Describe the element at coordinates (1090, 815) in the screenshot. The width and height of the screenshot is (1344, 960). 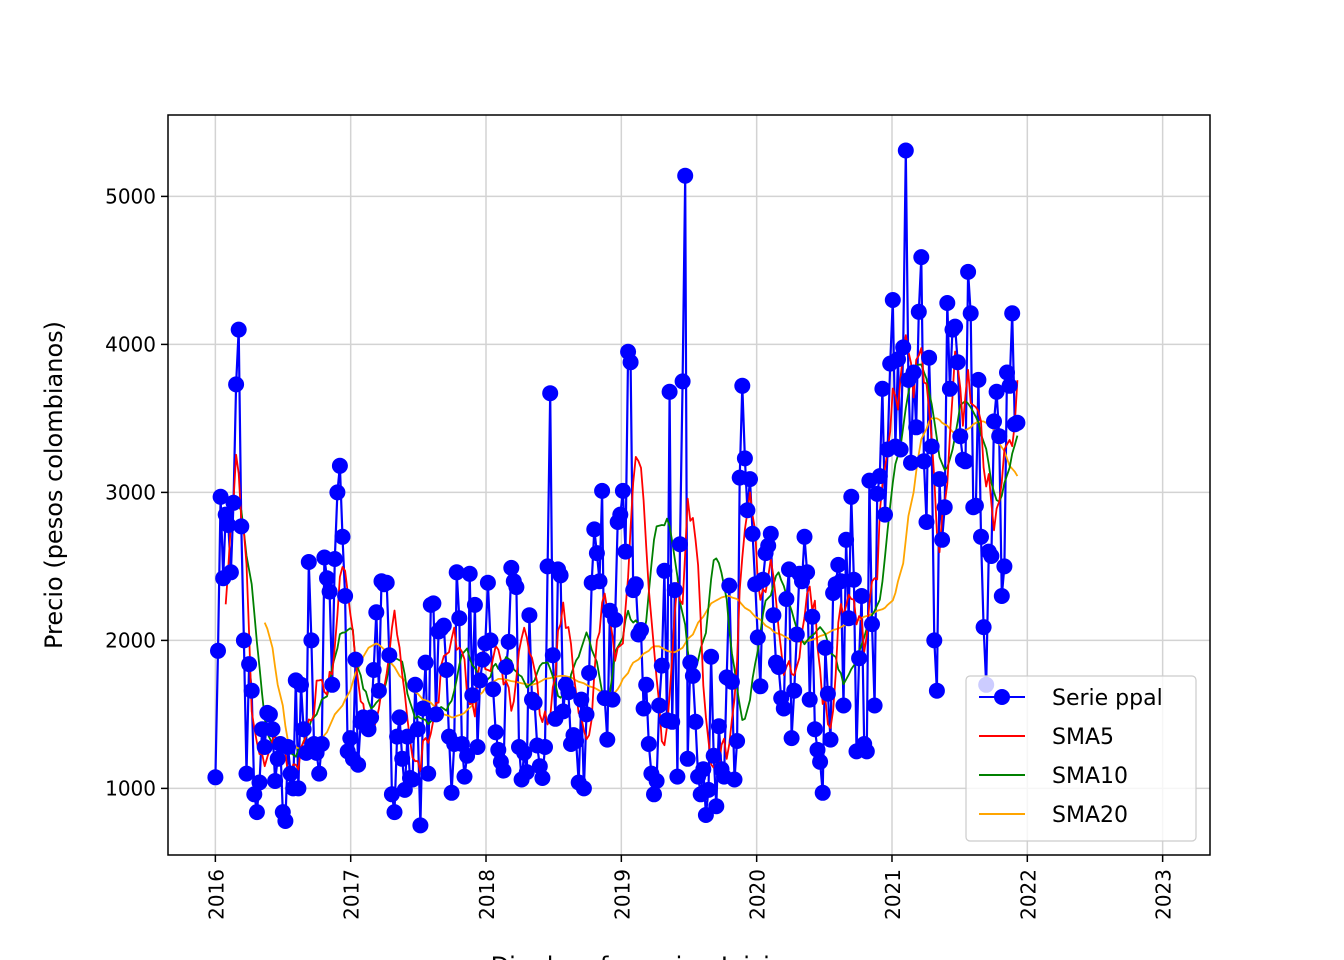
I see `legend-label-sma20: SMA20` at that location.